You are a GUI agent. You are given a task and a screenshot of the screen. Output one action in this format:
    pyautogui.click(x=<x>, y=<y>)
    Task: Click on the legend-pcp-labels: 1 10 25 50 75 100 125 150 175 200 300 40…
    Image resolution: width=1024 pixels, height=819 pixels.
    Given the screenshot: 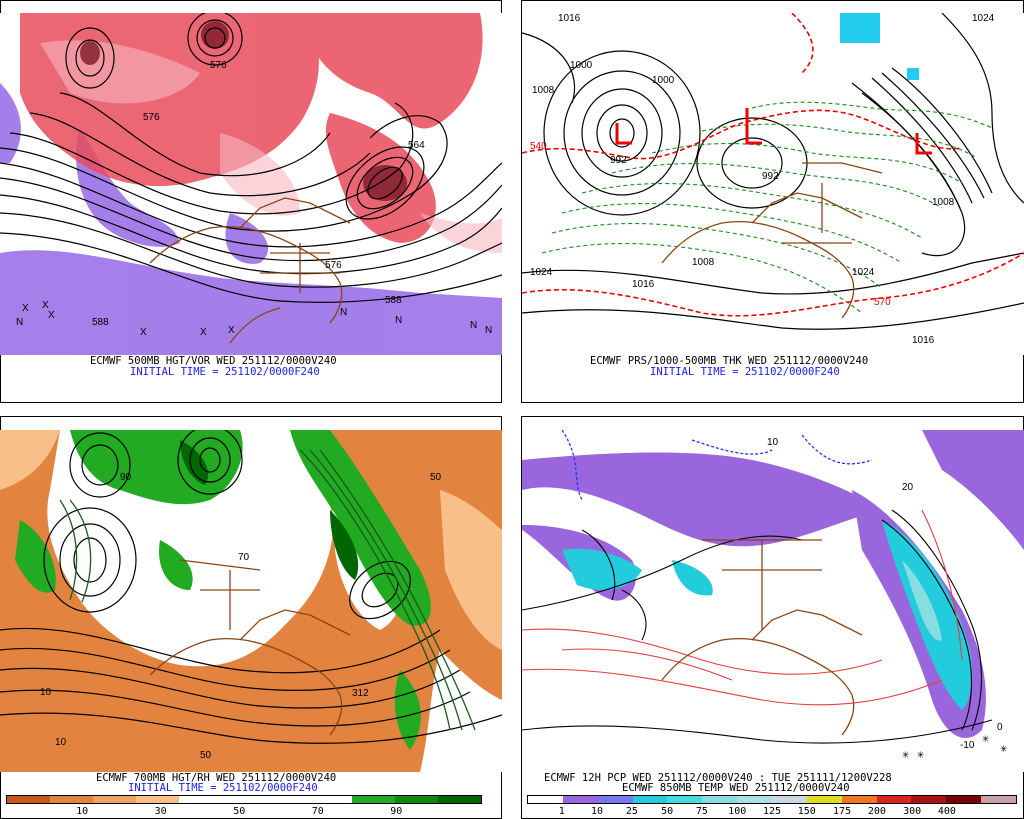 What is the action you would take?
    pyautogui.click(x=772, y=812)
    